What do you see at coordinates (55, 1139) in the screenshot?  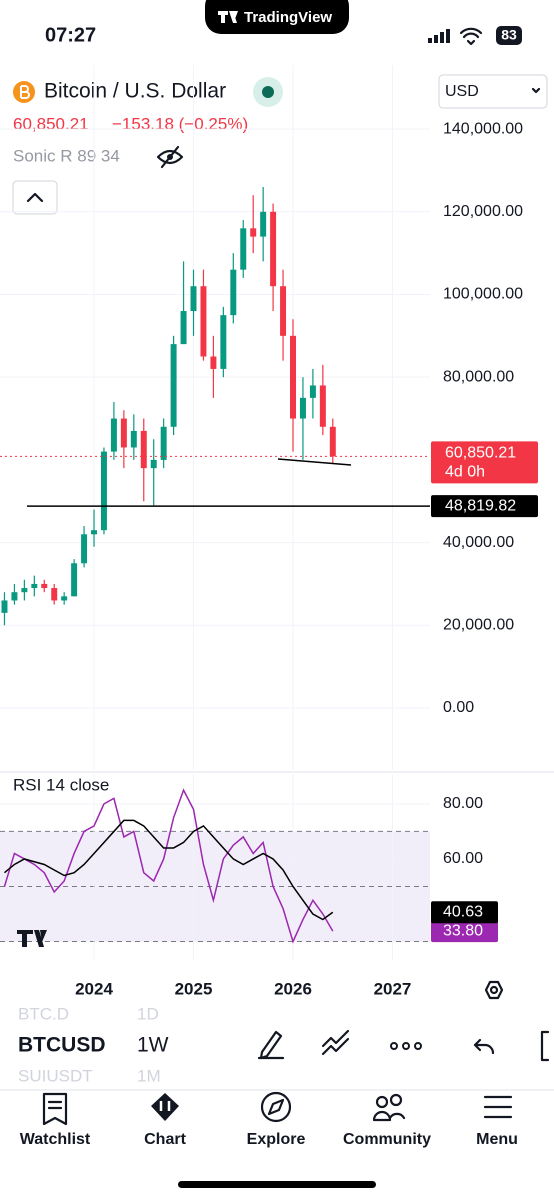 I see `nav-label: Watchlist` at bounding box center [55, 1139].